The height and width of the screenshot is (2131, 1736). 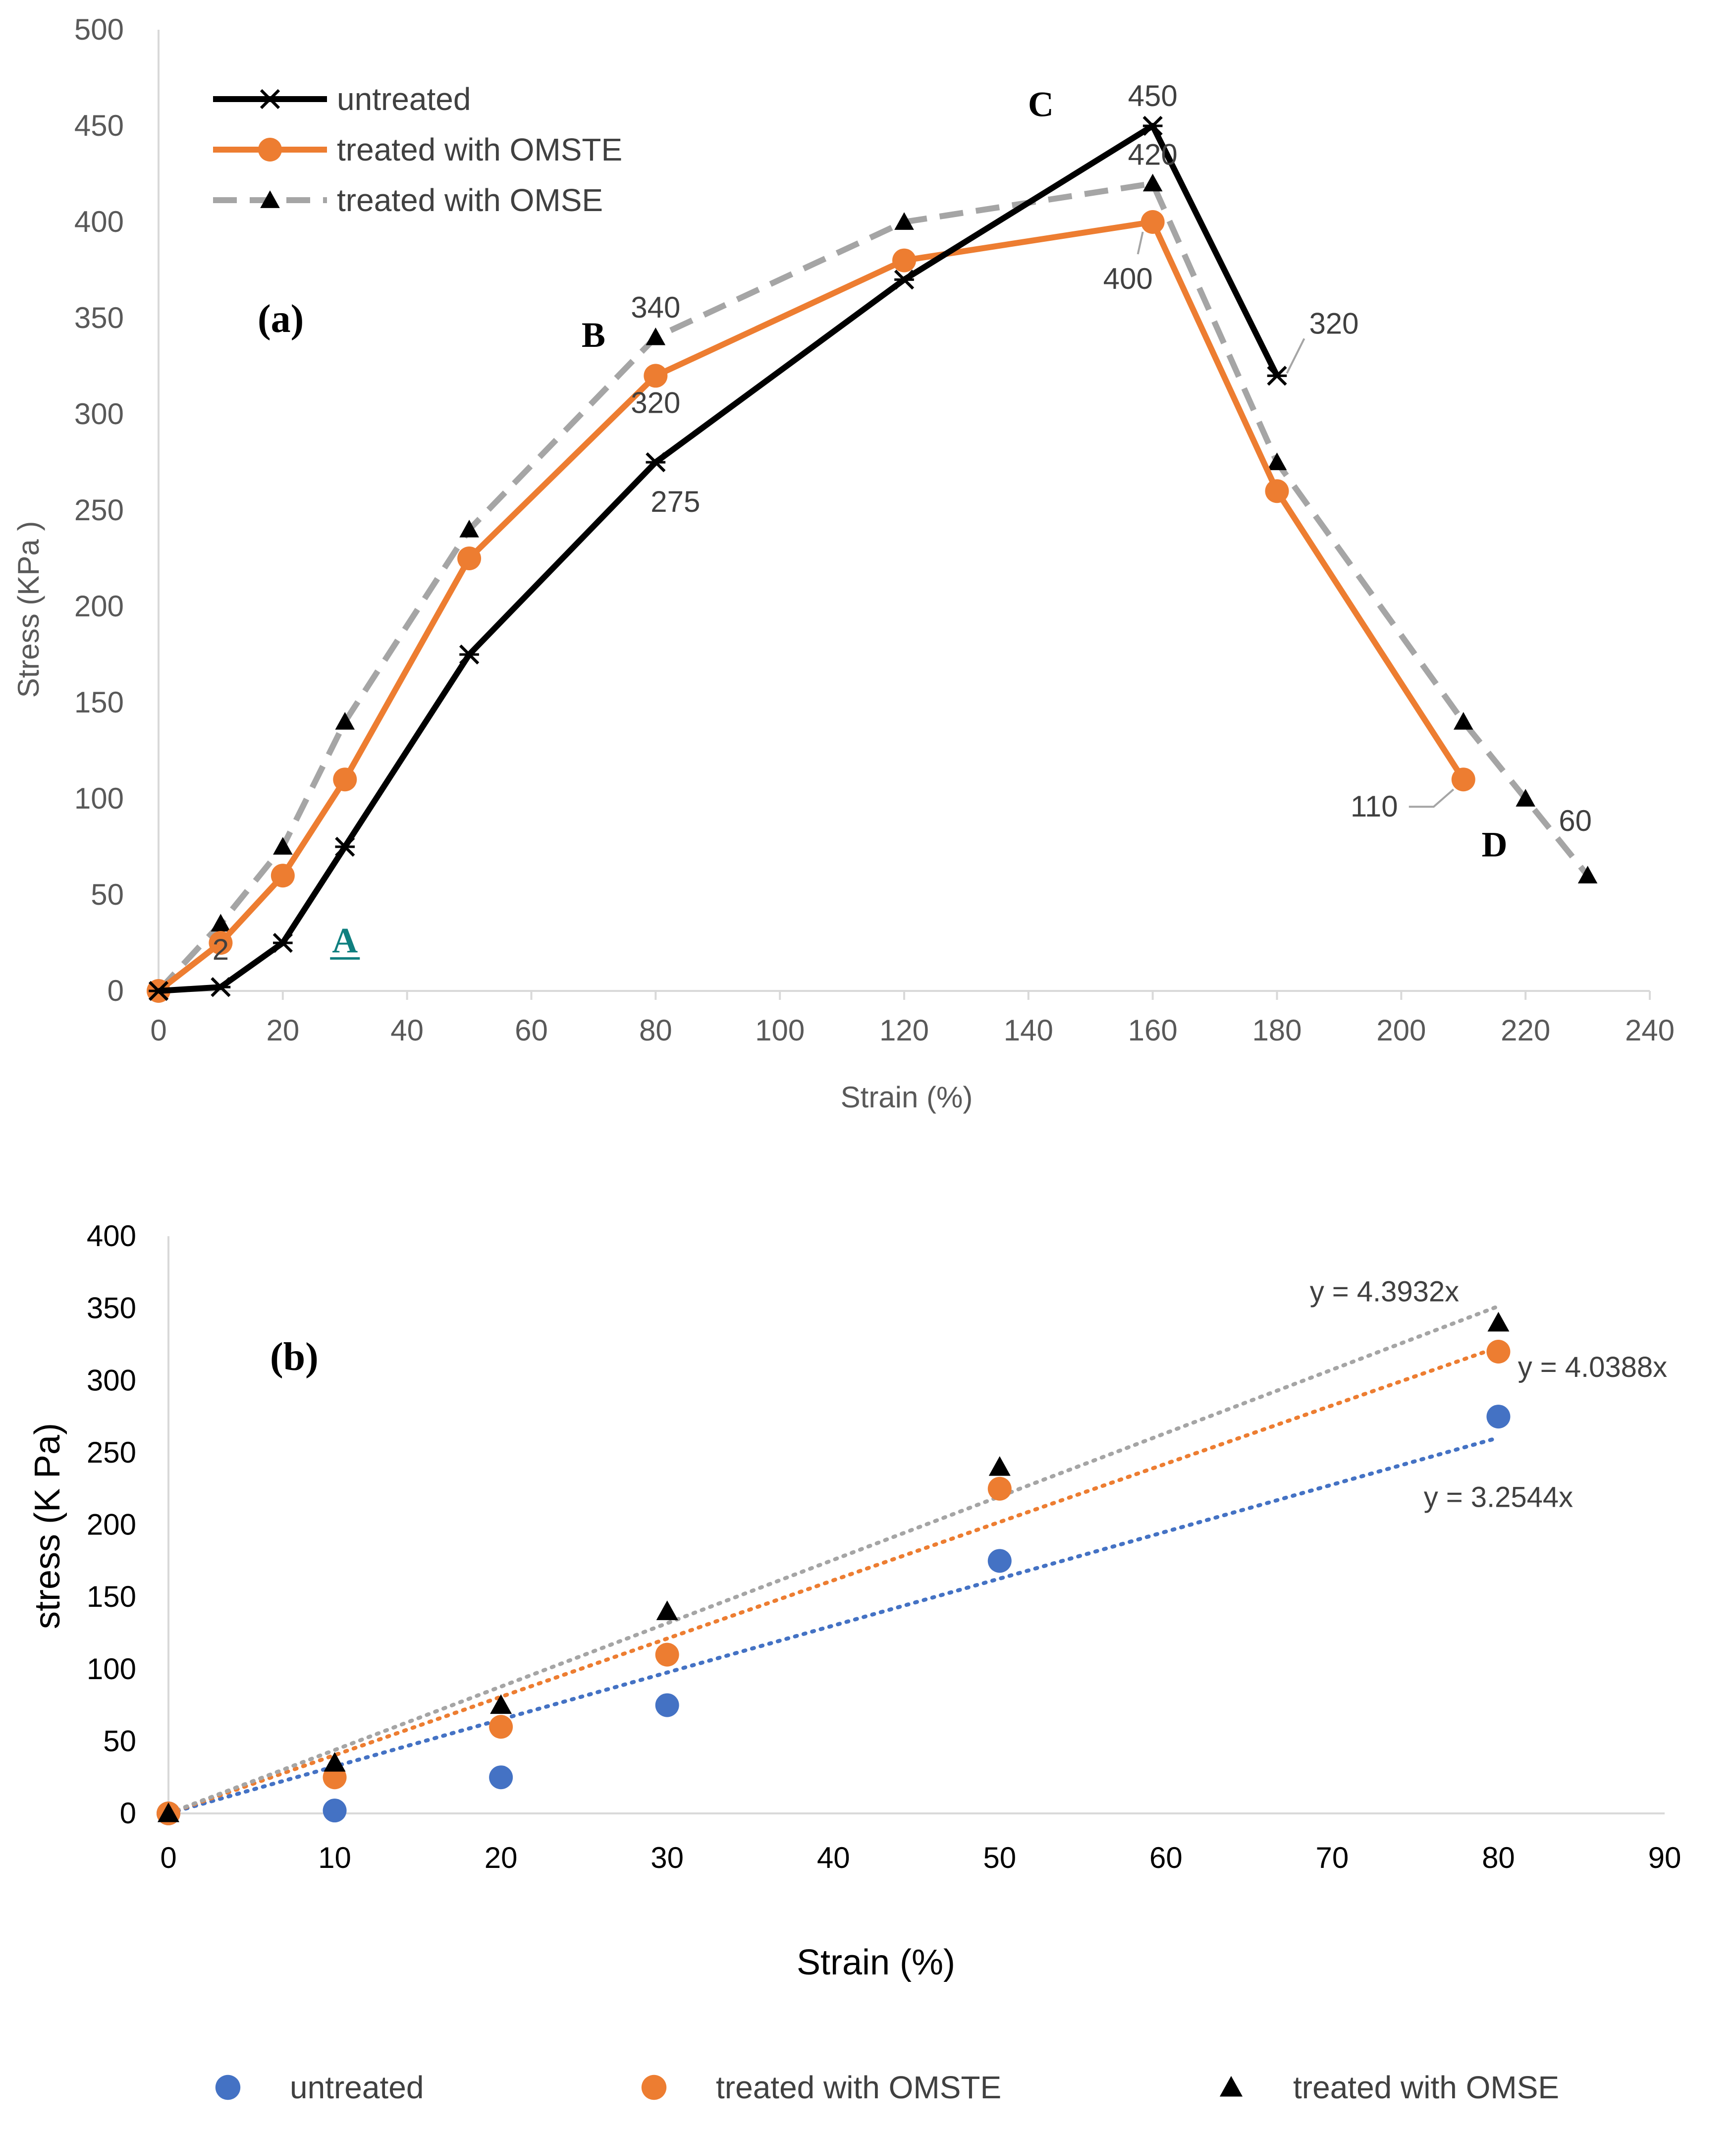 What do you see at coordinates (999, 1857) in the screenshot?
I see `x-tick-label: 50` at bounding box center [999, 1857].